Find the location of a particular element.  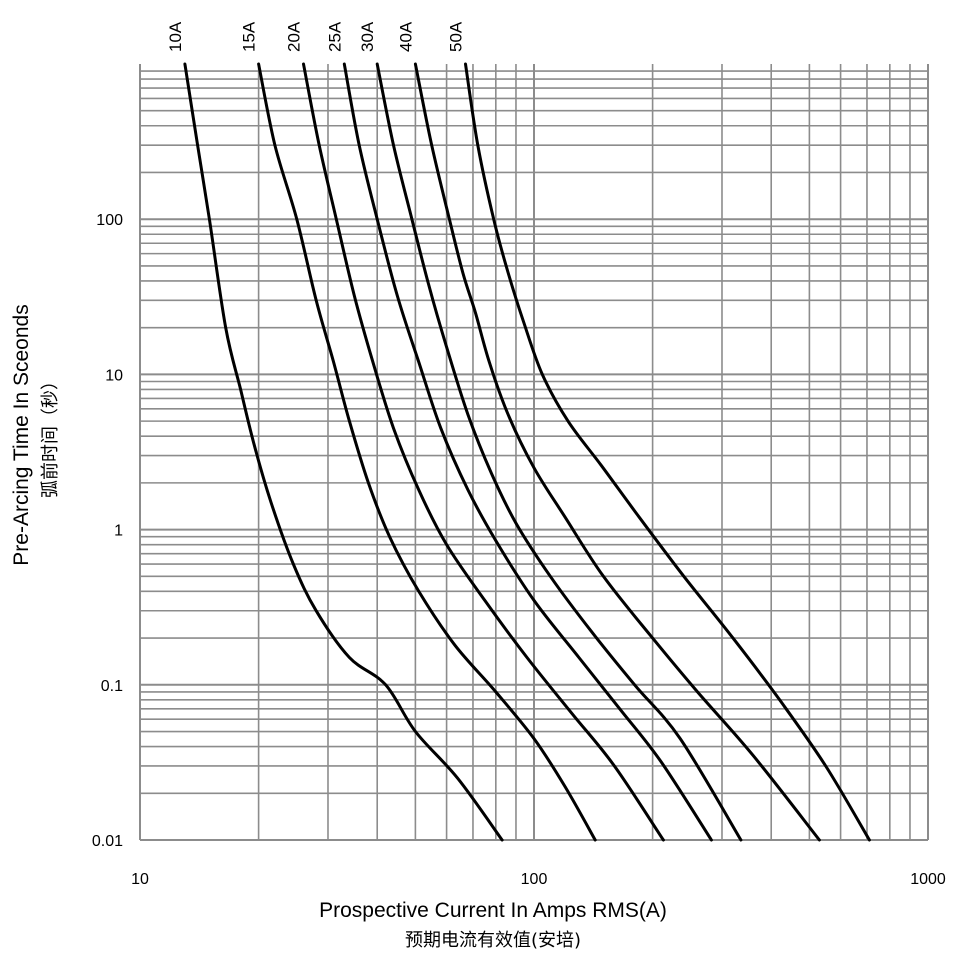

x-axis-title: Prospective Current In Amps RMS(A) is located at coordinates (493, 910).